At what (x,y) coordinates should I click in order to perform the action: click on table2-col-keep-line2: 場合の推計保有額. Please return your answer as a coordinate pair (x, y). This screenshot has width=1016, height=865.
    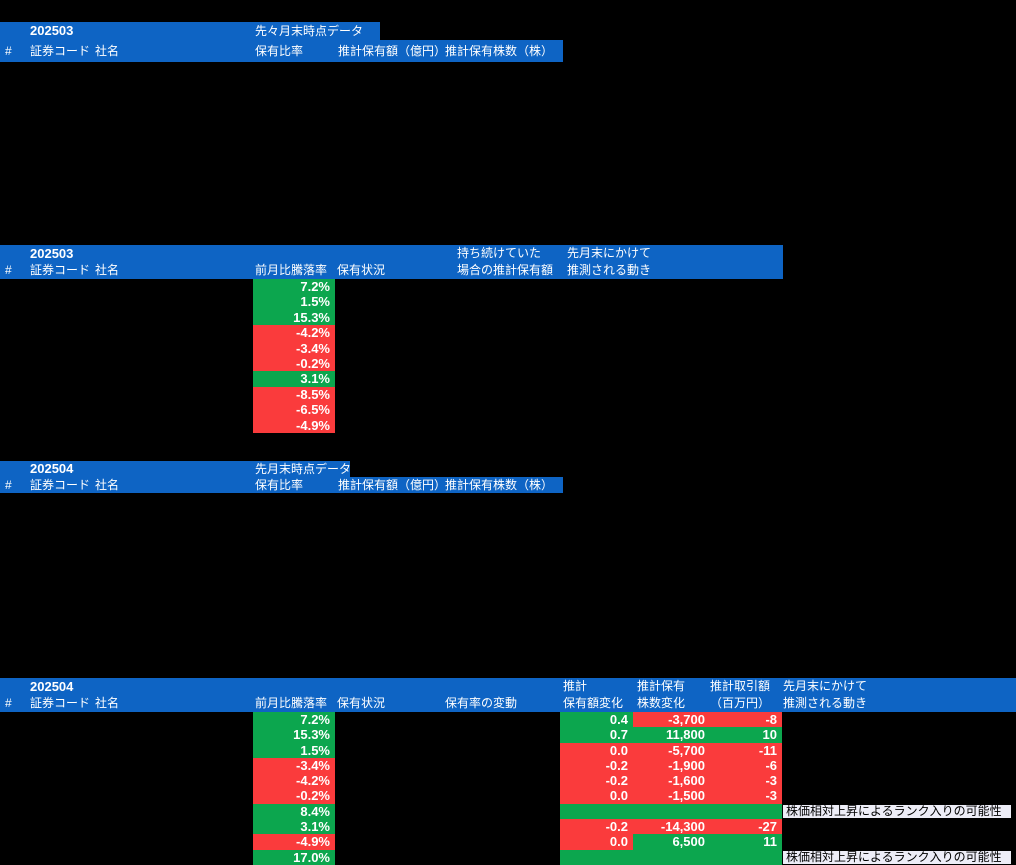
    Looking at the image, I should click on (505, 270).